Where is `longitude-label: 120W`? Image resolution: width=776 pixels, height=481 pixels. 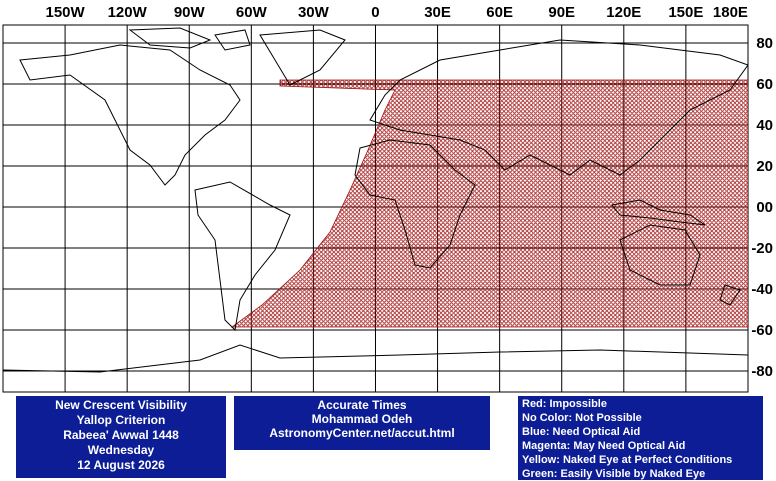 longitude-label: 120W is located at coordinates (128, 12).